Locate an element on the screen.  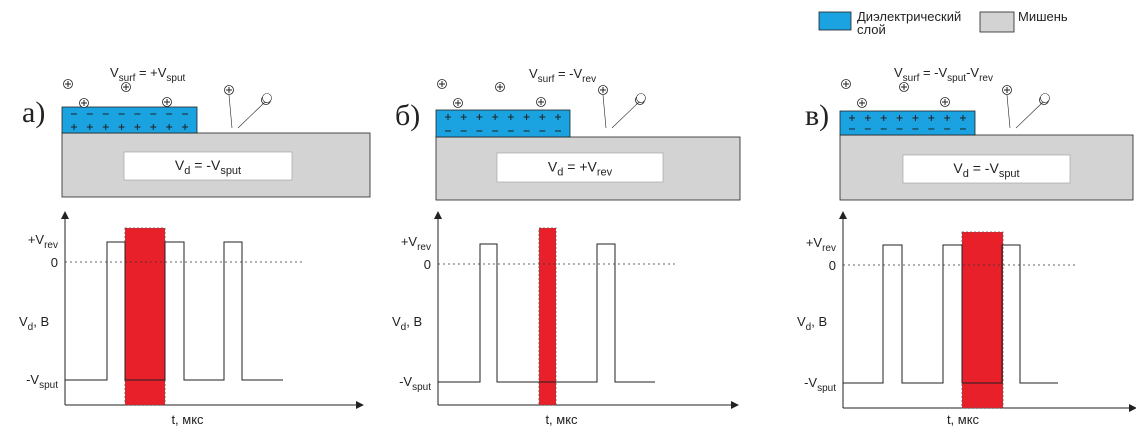
surface-voltage: Vsurf = -Vrev is located at coordinates (562, 75).